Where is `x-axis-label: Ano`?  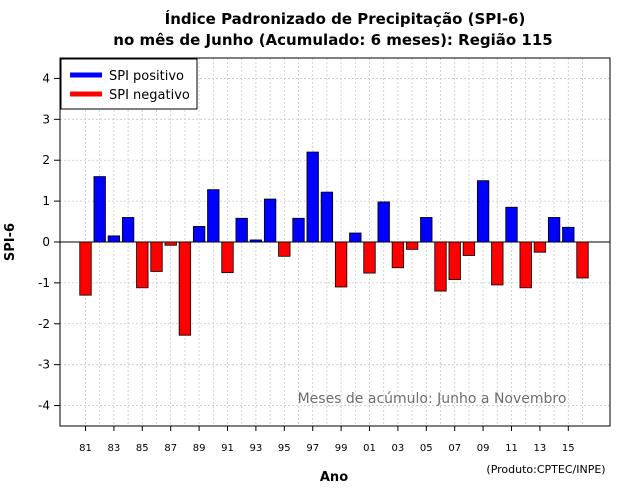
x-axis-label: Ano is located at coordinates (334, 477).